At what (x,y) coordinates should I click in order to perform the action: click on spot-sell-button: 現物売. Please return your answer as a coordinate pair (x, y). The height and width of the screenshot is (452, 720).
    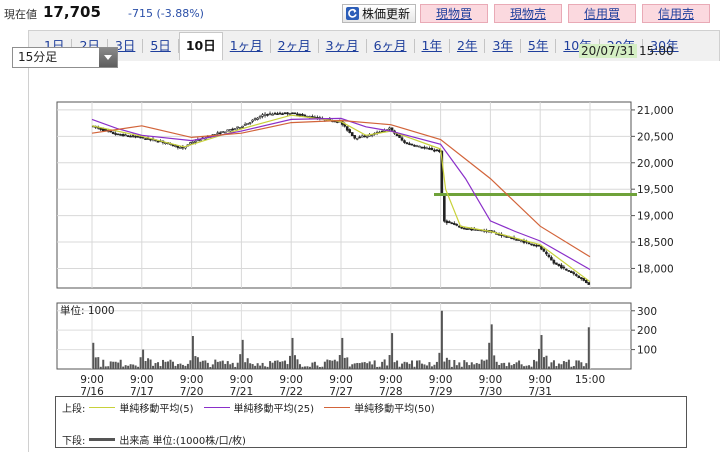
    Looking at the image, I should click on (528, 13).